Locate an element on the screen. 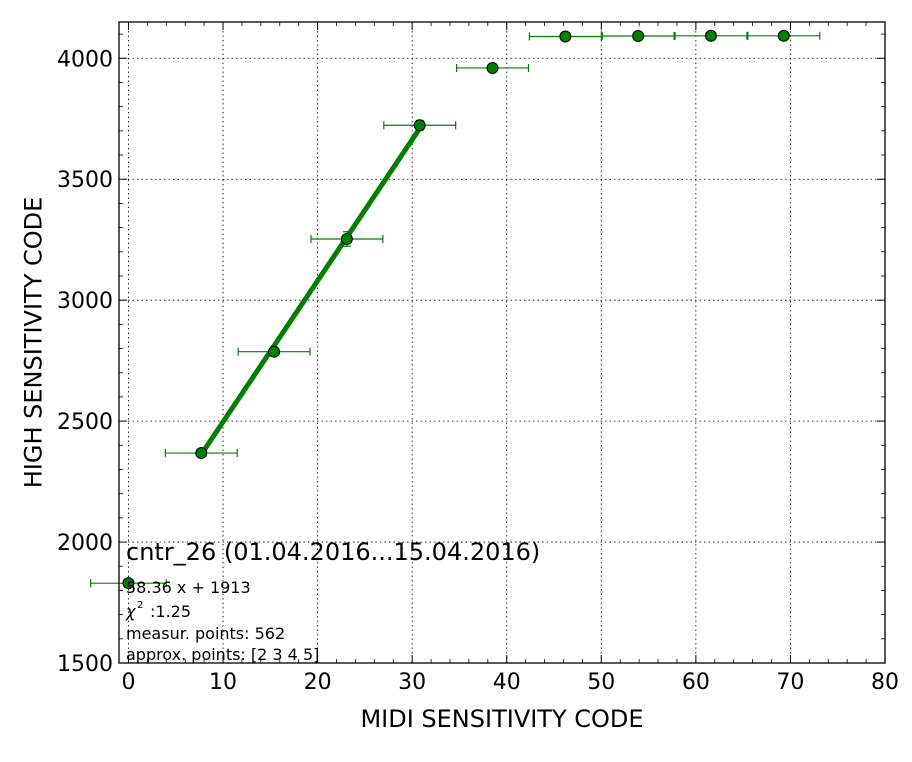 The image size is (912, 762). x-tick-label: 10 is located at coordinates (223, 682).